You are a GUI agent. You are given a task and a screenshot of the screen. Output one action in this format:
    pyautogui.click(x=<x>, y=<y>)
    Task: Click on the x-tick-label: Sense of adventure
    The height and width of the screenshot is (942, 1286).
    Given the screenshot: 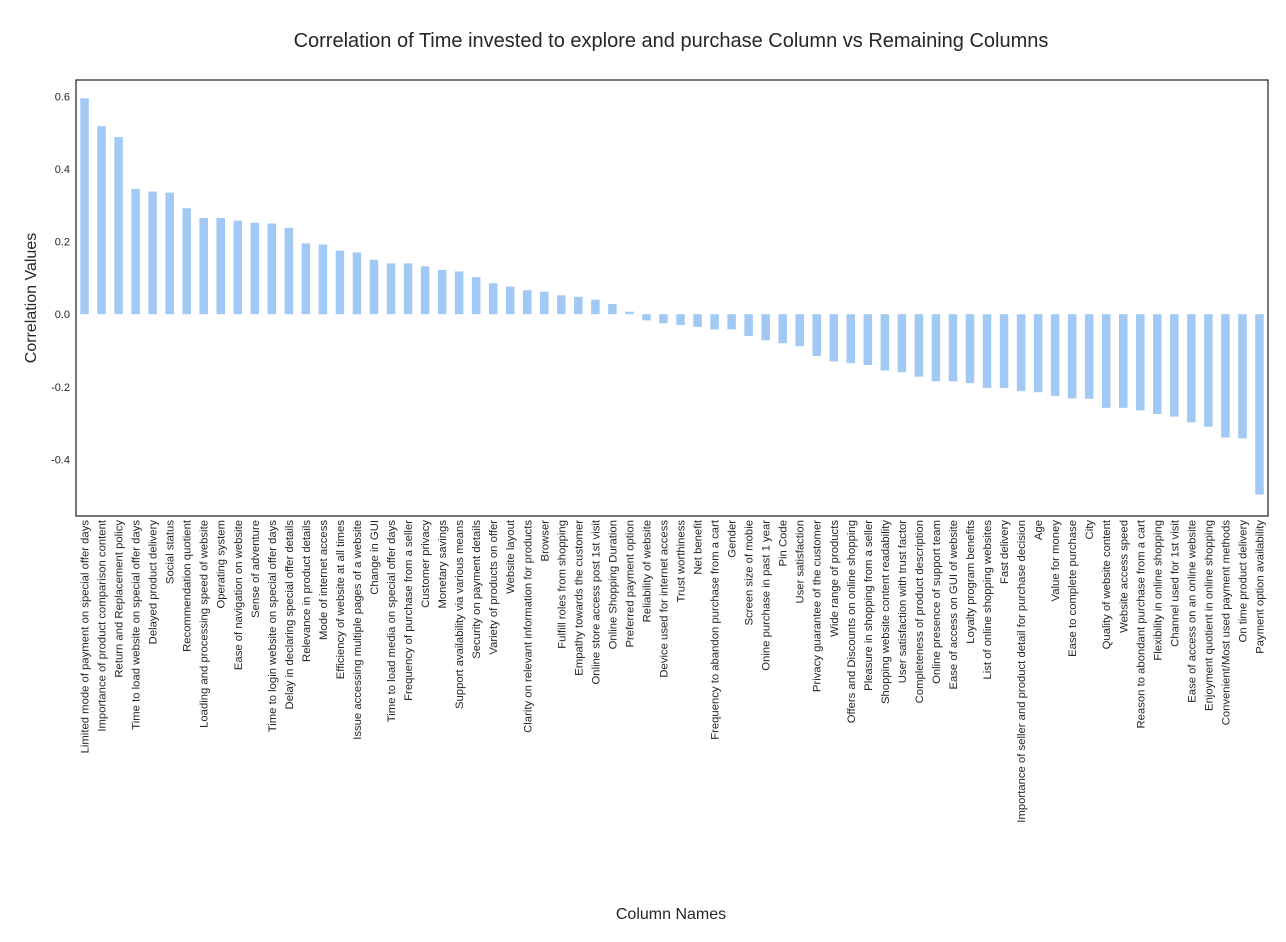 What is the action you would take?
    pyautogui.click(x=256, y=569)
    